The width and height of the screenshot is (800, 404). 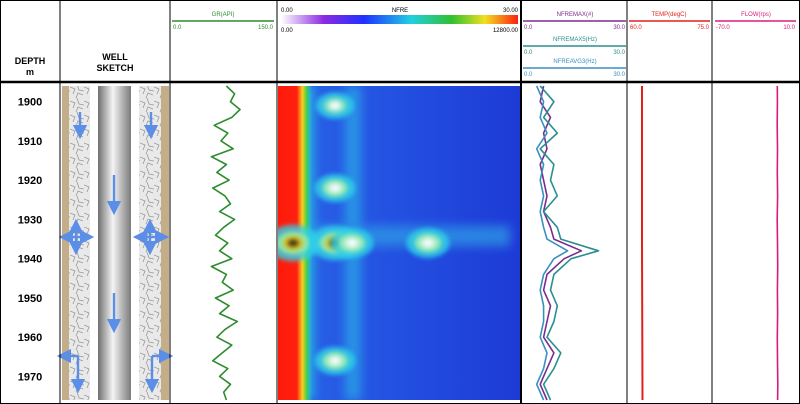 I want to click on nfremax-title: NFREMAX(#), so click(x=575, y=15).